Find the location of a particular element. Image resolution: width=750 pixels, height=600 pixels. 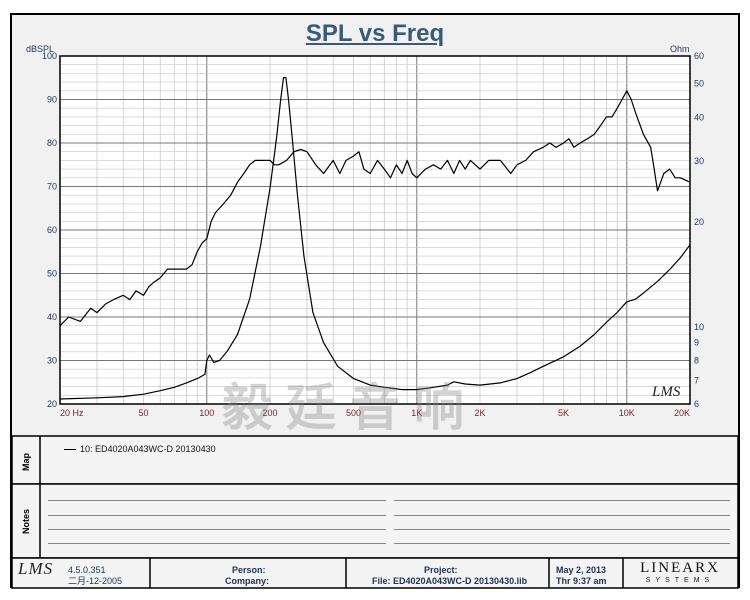

right-tick-label: 10 is located at coordinates (699, 327).